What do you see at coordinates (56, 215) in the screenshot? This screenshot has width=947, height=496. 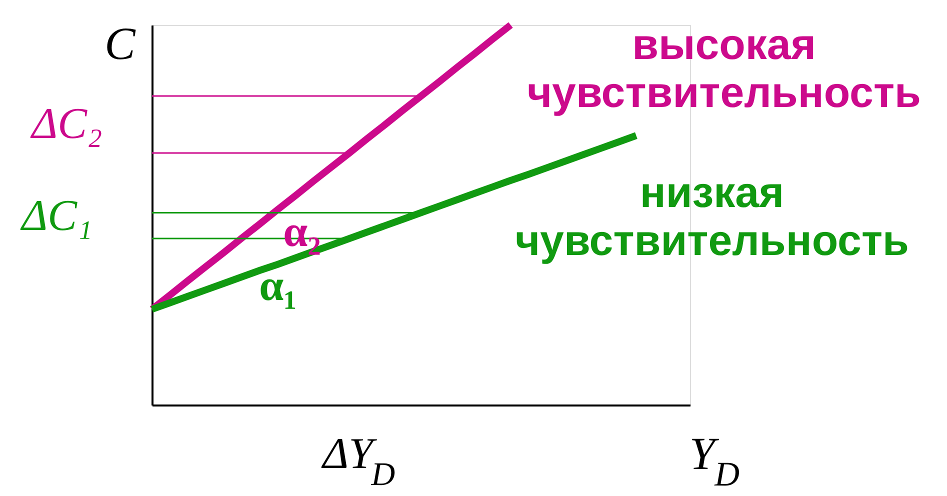 I see `text: ΔC₁` at bounding box center [56, 215].